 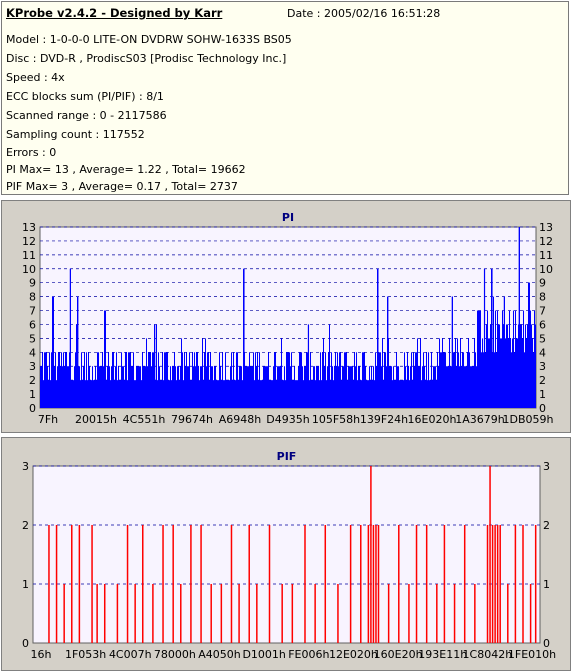 I want to click on pi-peak-bar, so click(x=155, y=366).